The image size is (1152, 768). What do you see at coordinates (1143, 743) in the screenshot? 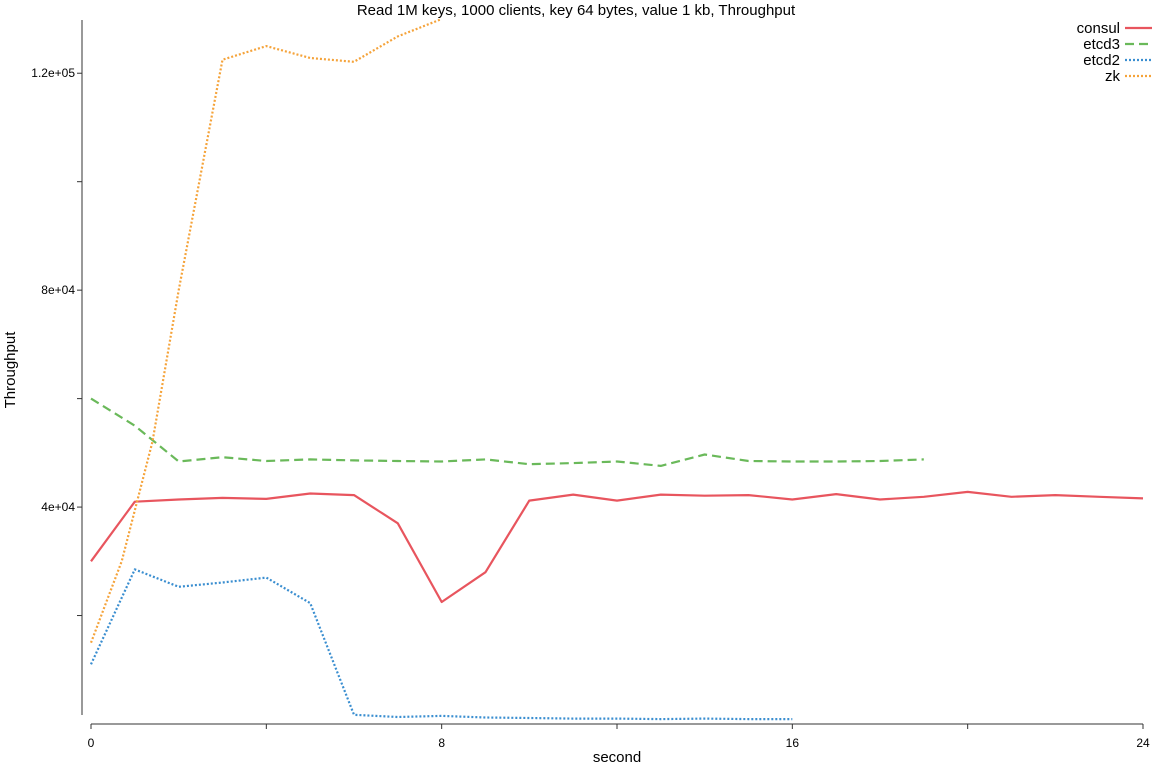
I see `x-tick-label: 24` at bounding box center [1143, 743].